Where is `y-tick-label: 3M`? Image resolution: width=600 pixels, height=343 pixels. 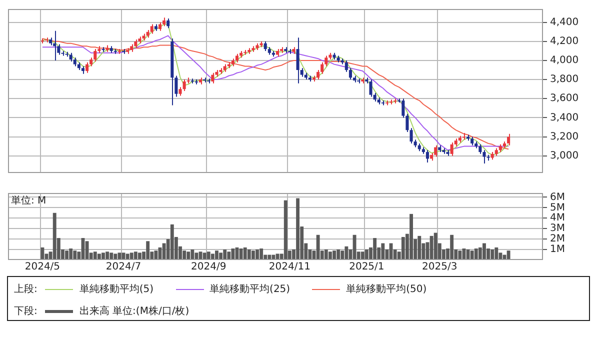
y-tick-label: 3M is located at coordinates (557, 228).